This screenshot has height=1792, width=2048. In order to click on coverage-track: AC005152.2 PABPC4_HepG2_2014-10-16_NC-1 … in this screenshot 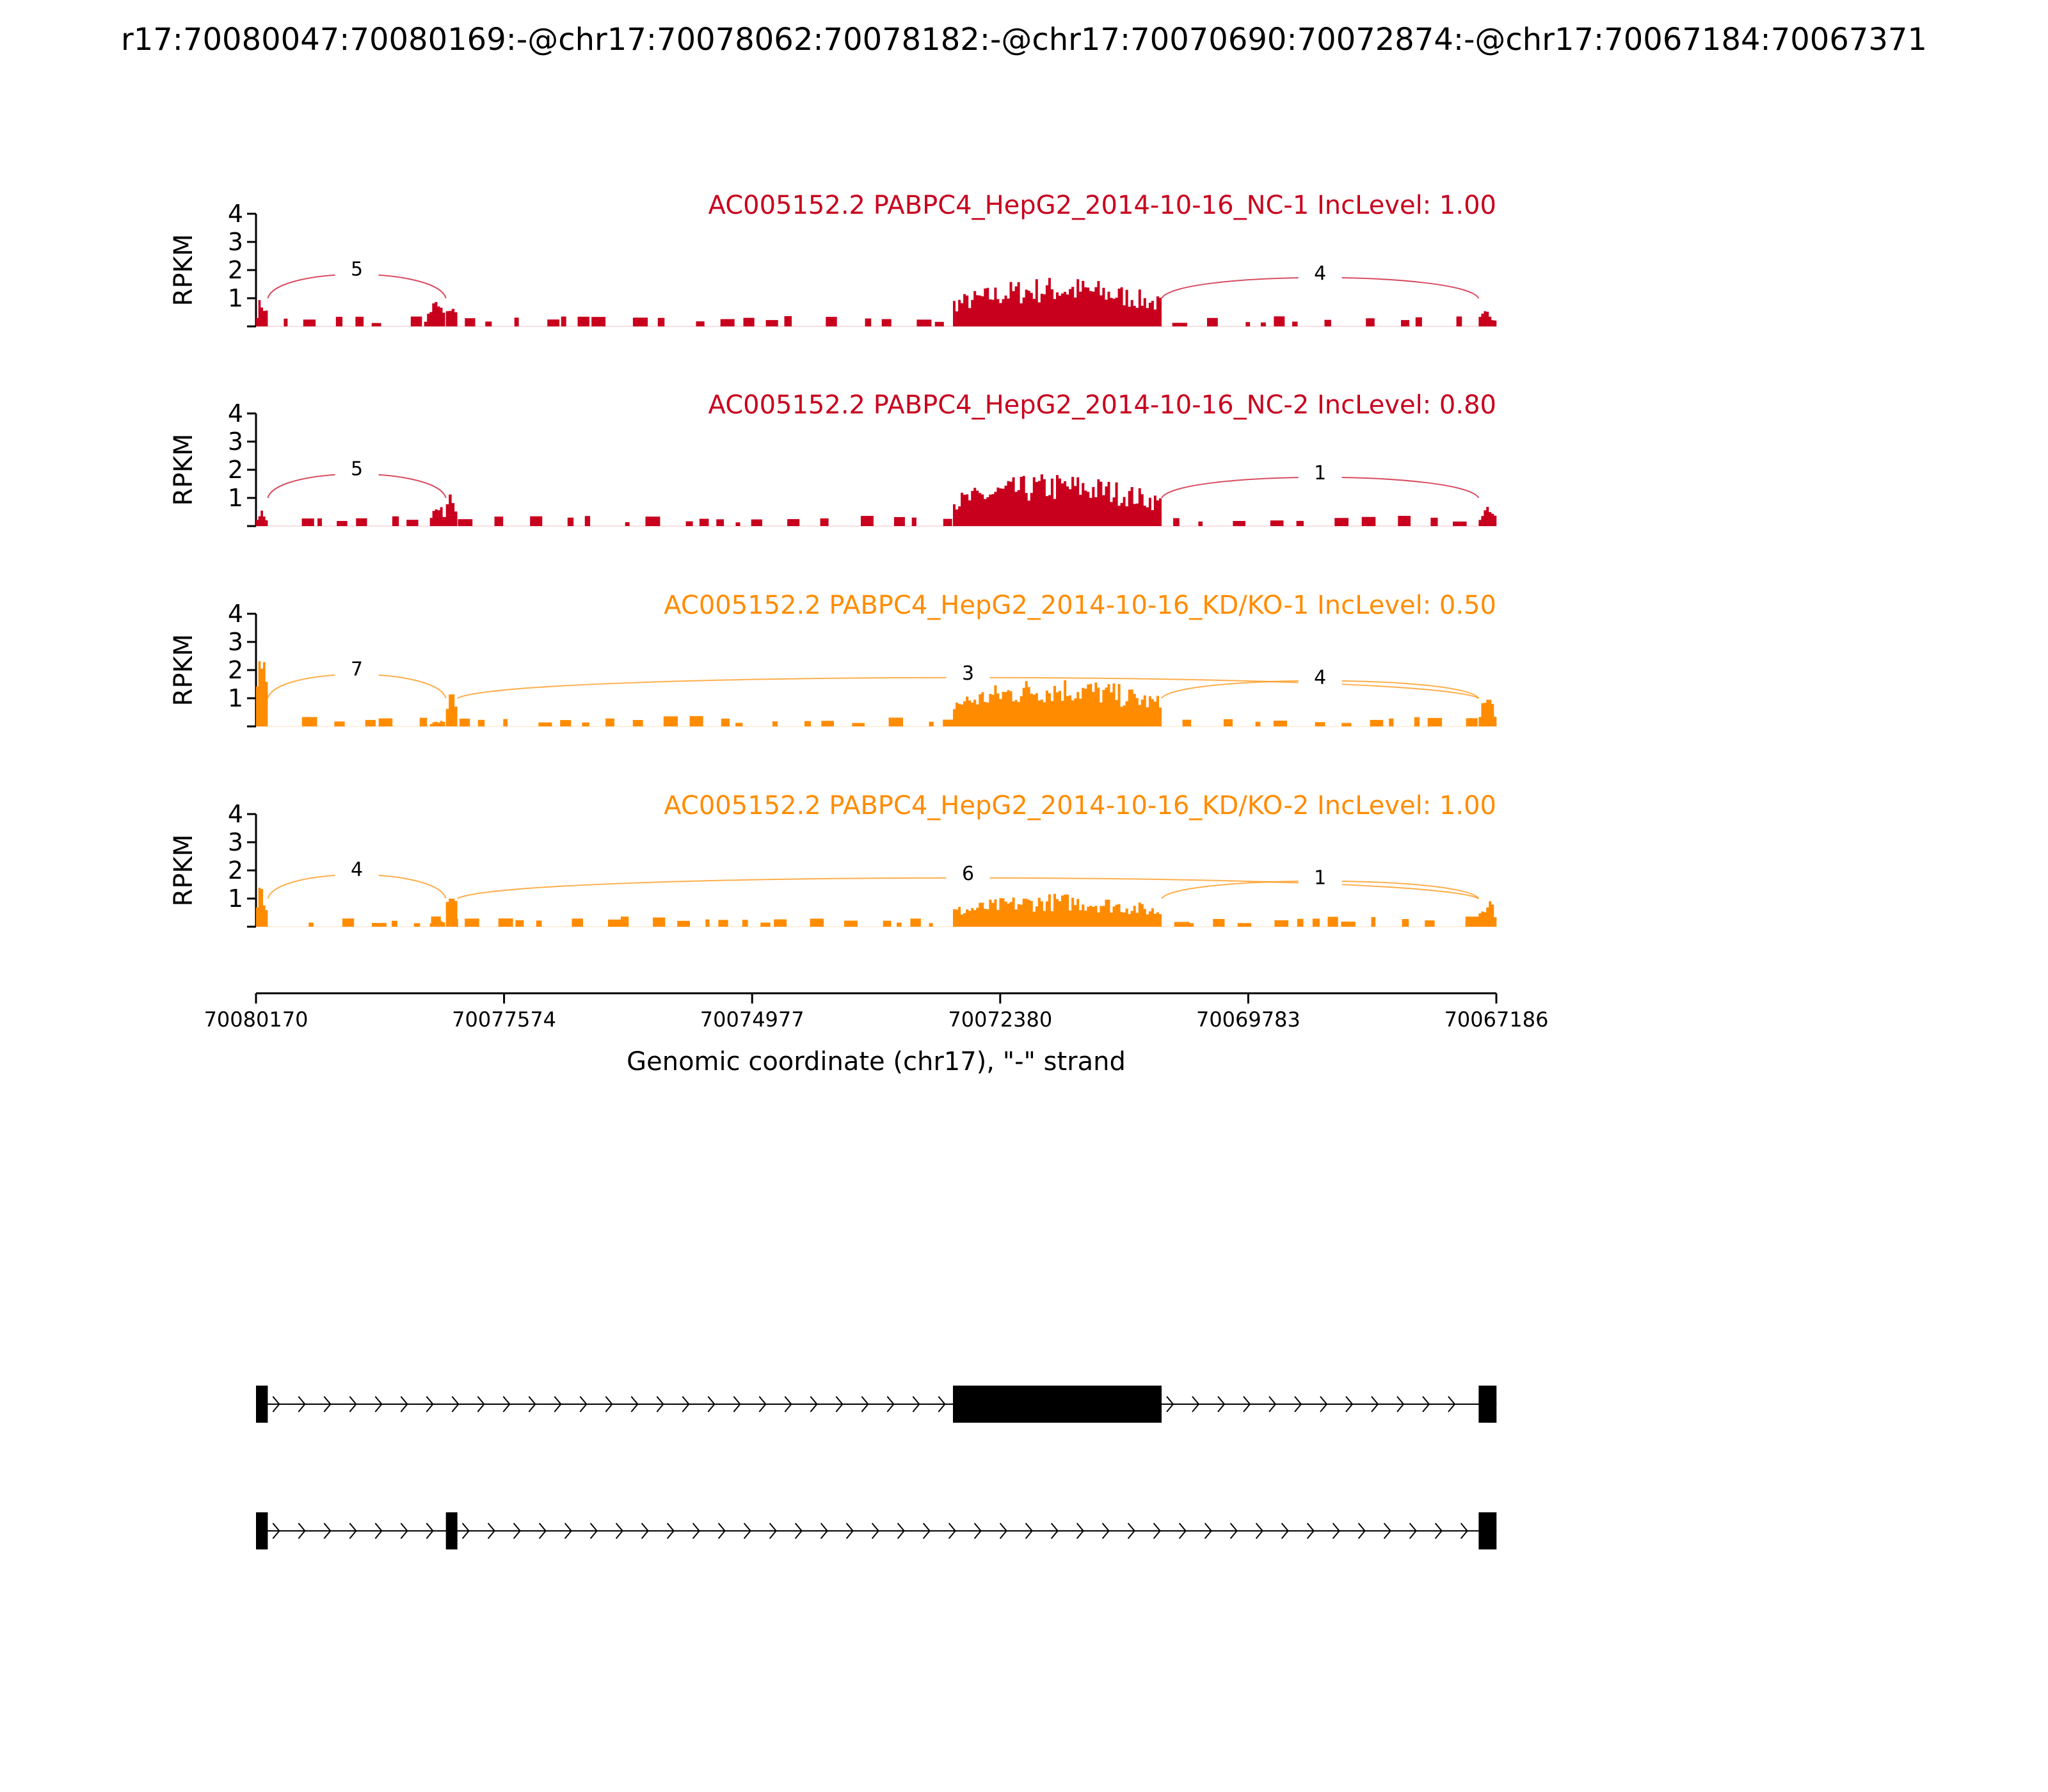, I will do `click(833, 259)`.